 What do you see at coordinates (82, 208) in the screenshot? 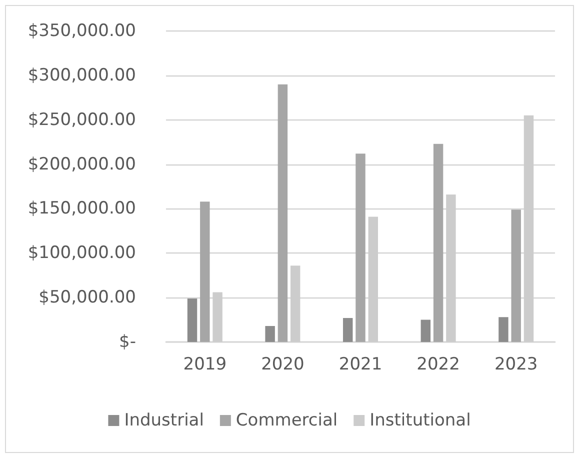
I see `y-tick-label: $150,000.00` at bounding box center [82, 208].